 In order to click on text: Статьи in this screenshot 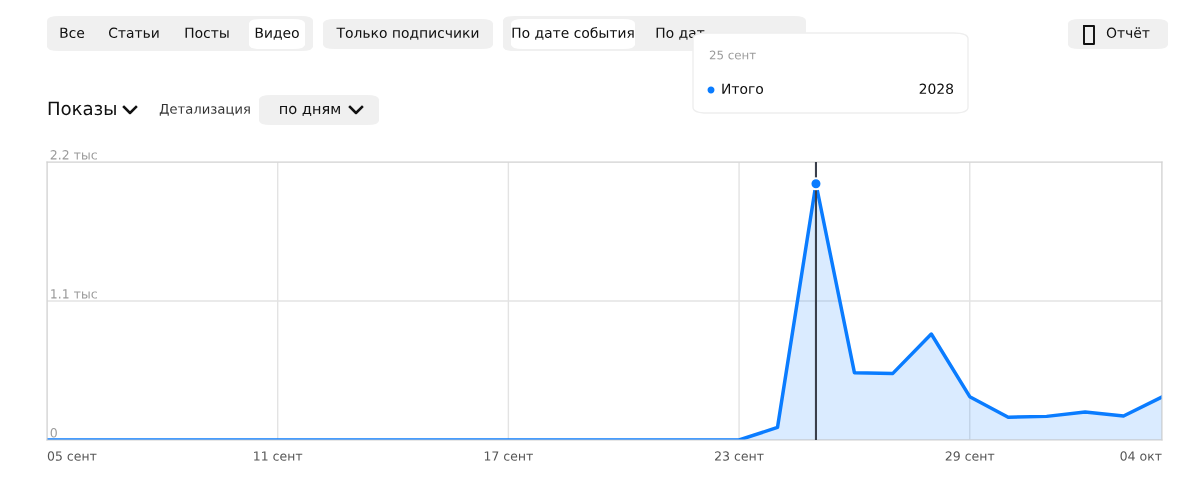, I will do `click(133, 33)`.